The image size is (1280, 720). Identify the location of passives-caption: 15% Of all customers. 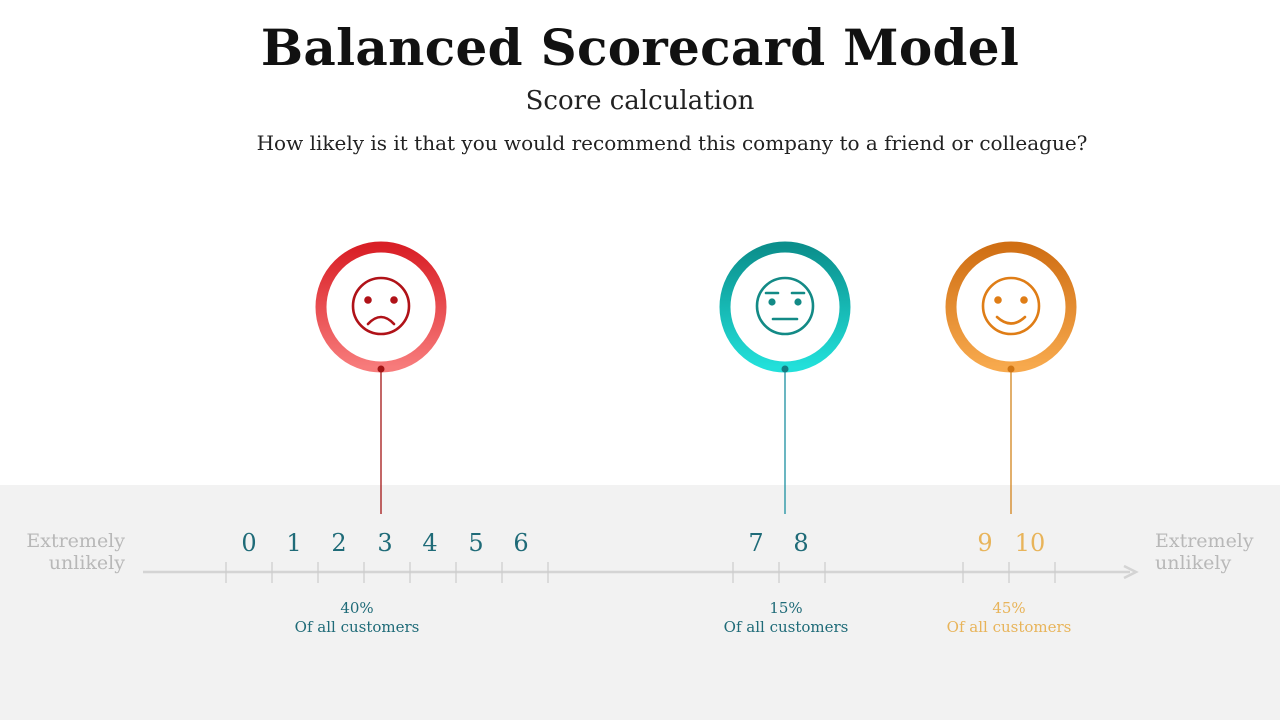
(786, 618).